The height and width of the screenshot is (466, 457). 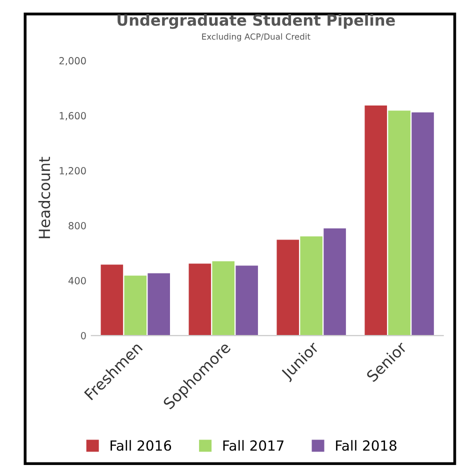 What do you see at coordinates (256, 37) in the screenshot?
I see `chart-subtitle: Excluding ACP/Dual Credit` at bounding box center [256, 37].